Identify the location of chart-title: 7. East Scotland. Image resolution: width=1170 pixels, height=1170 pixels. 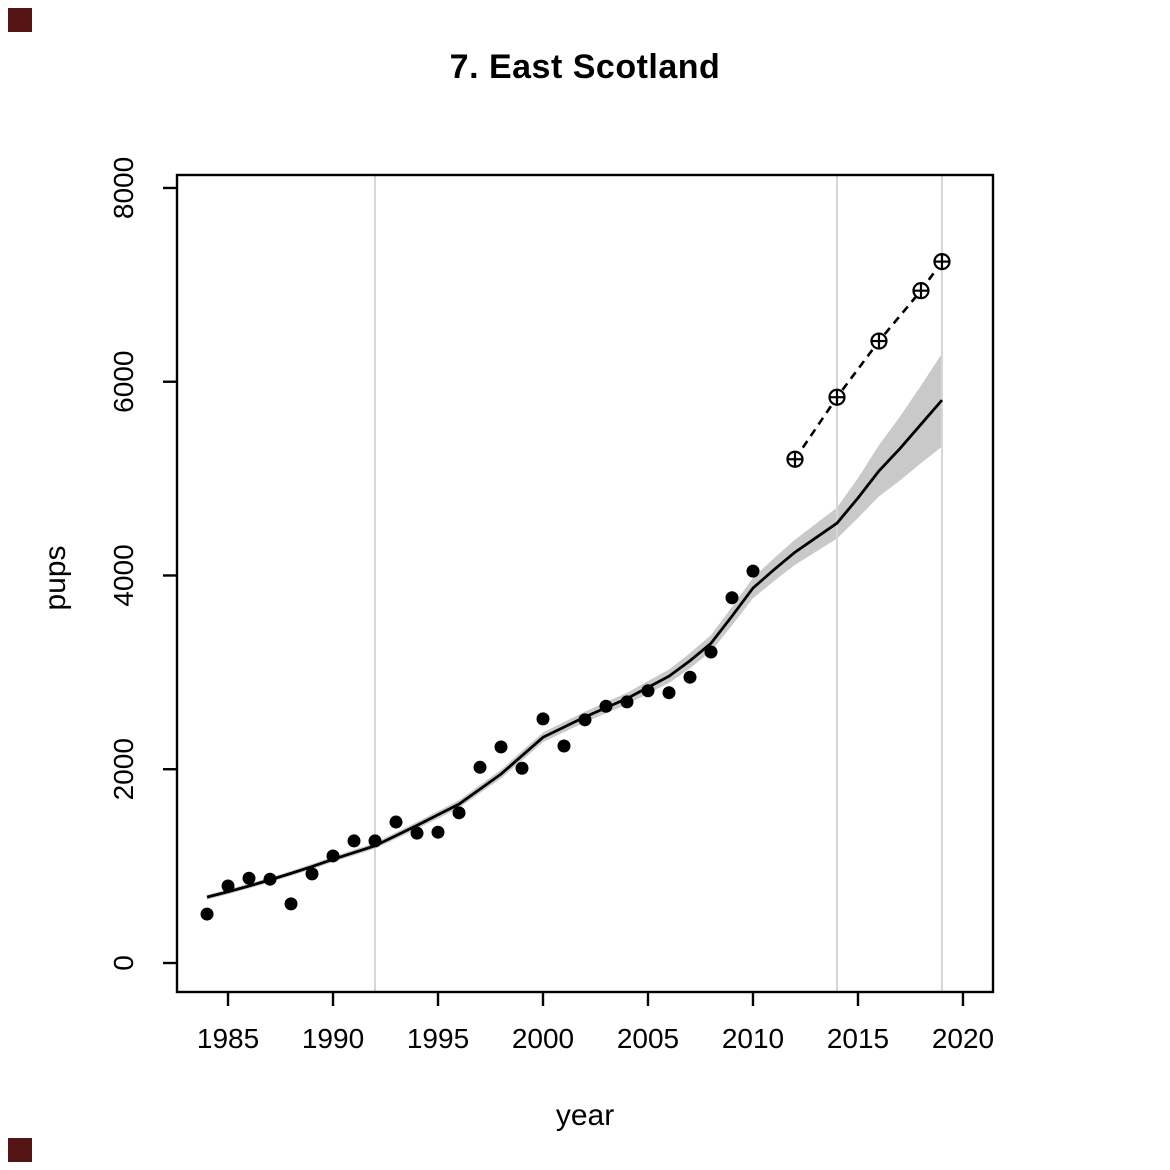
(585, 67).